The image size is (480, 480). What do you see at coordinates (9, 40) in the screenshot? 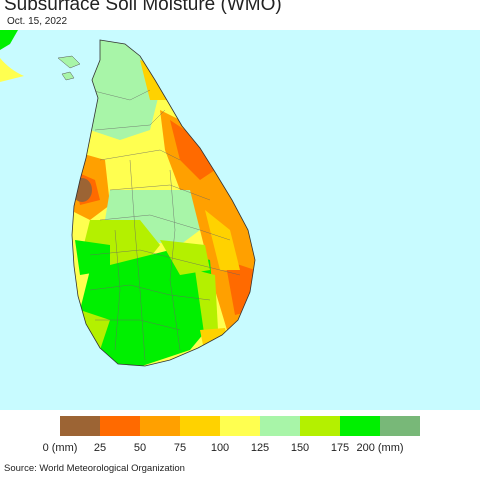
I see `india-landmass` at bounding box center [9, 40].